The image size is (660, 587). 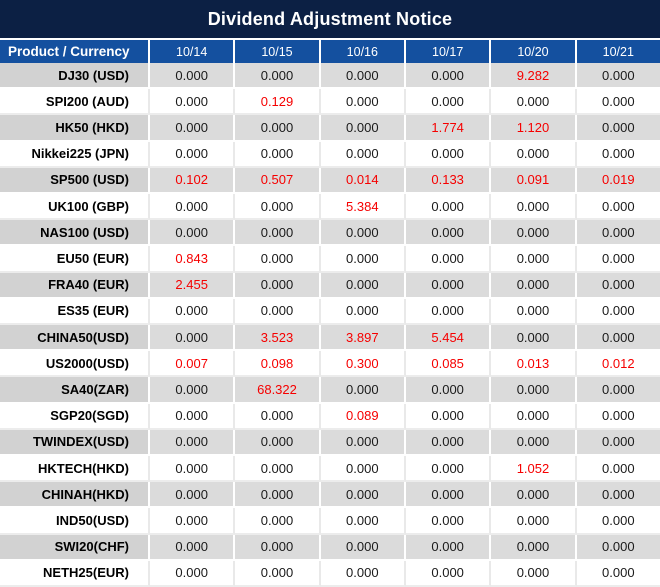 I want to click on table-row: ES35 (EUR) 0.000 0.000 0.000 0.000 0.000 0.000, so click(x=330, y=312).